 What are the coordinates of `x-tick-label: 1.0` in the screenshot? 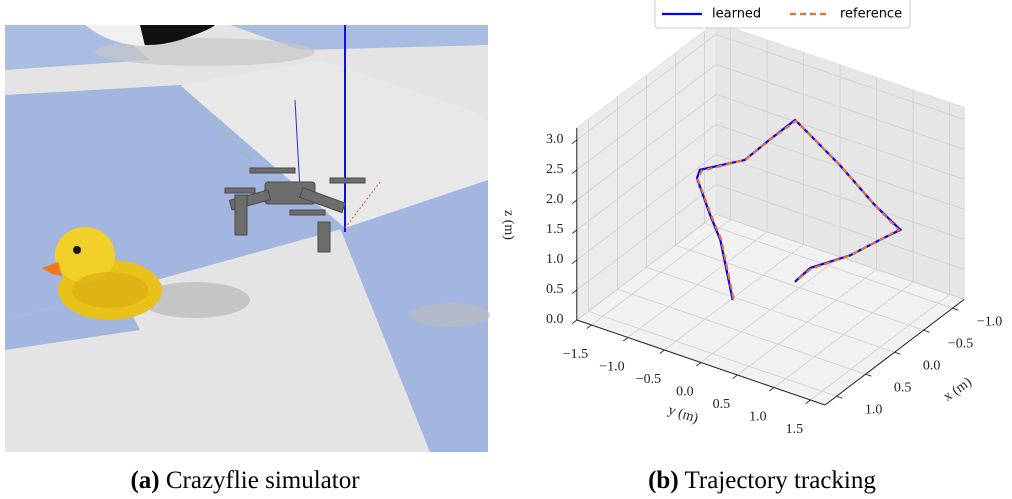 It's located at (874, 409).